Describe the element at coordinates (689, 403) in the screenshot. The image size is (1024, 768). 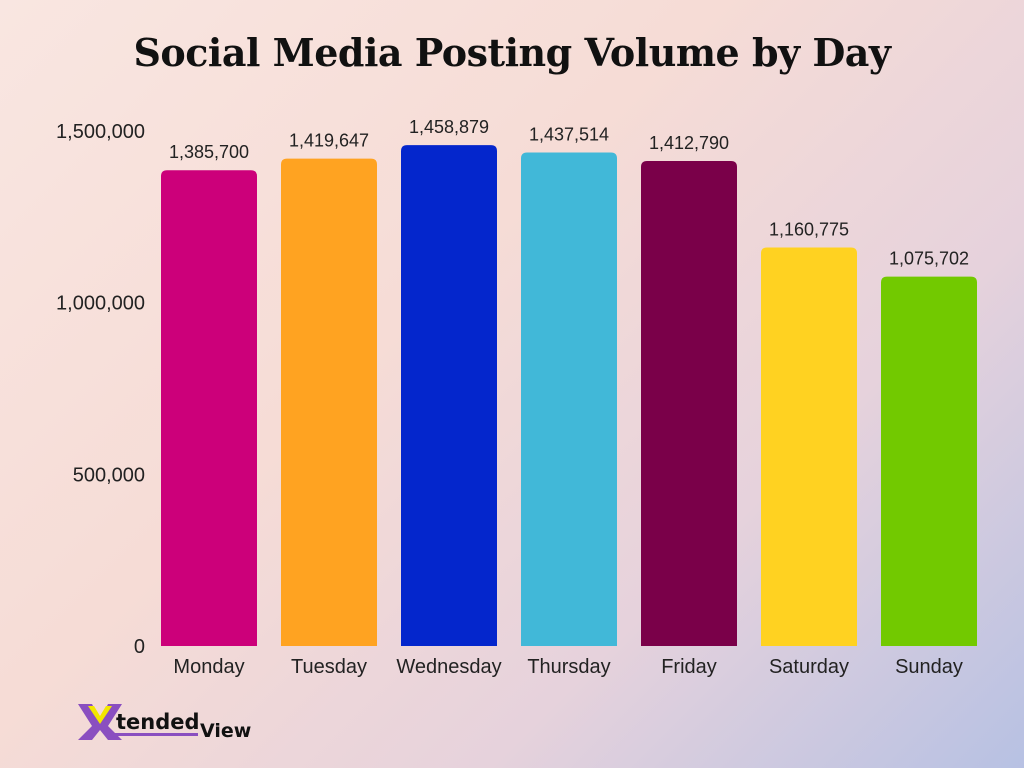
I see `bar-friday` at that location.